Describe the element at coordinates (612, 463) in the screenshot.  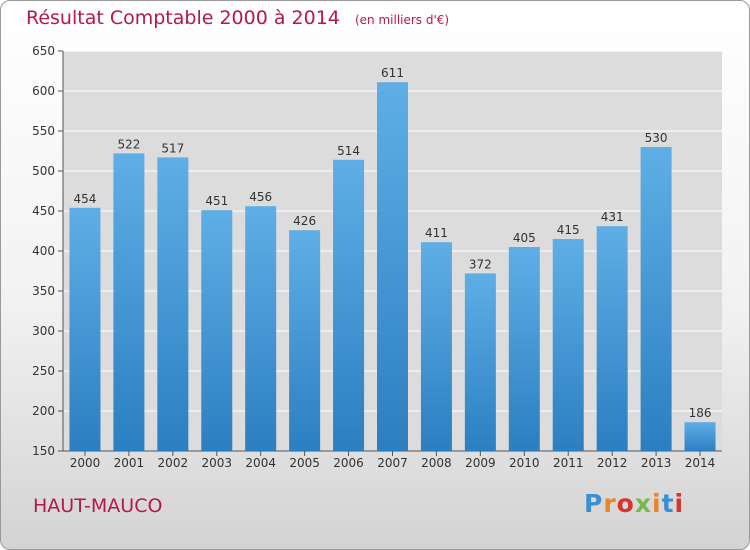
I see `x-tick-label: 2012` at that location.